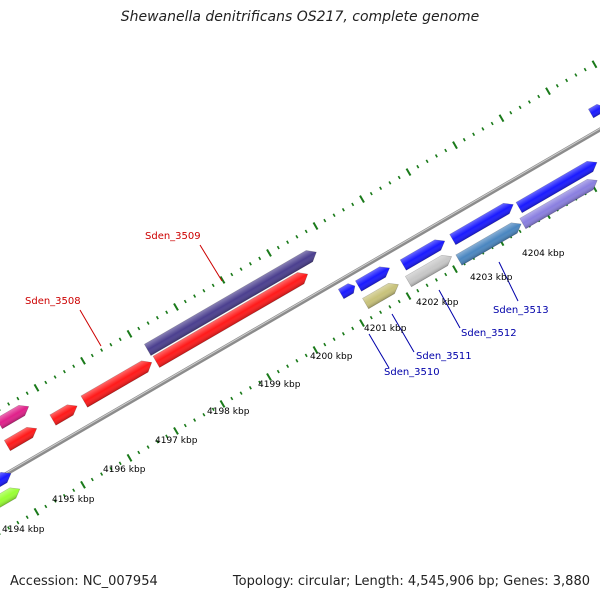 This screenshot has width=600, height=600. I want to click on gene-blue-small, so click(346, 291).